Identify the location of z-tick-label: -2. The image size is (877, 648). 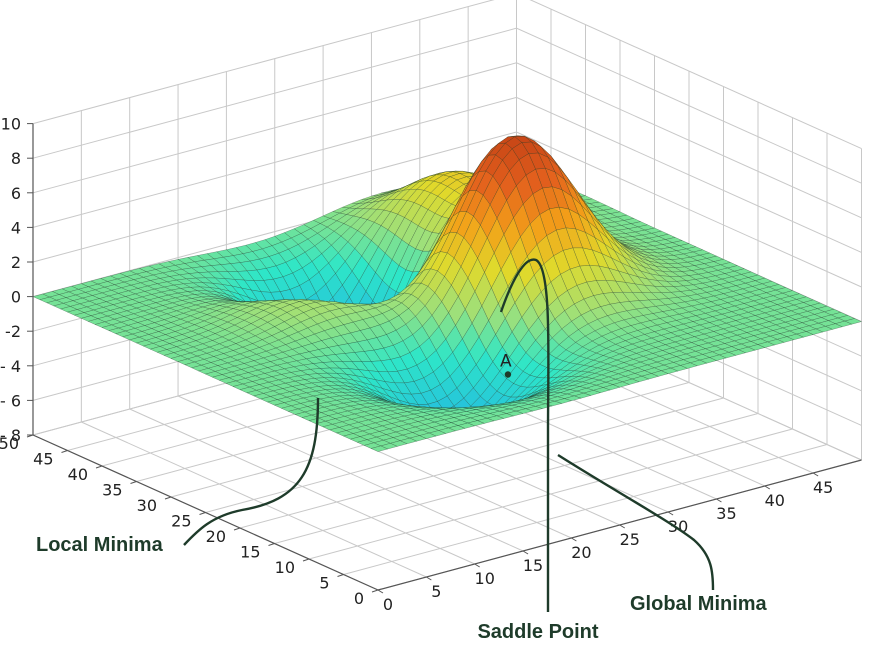
(13, 331).